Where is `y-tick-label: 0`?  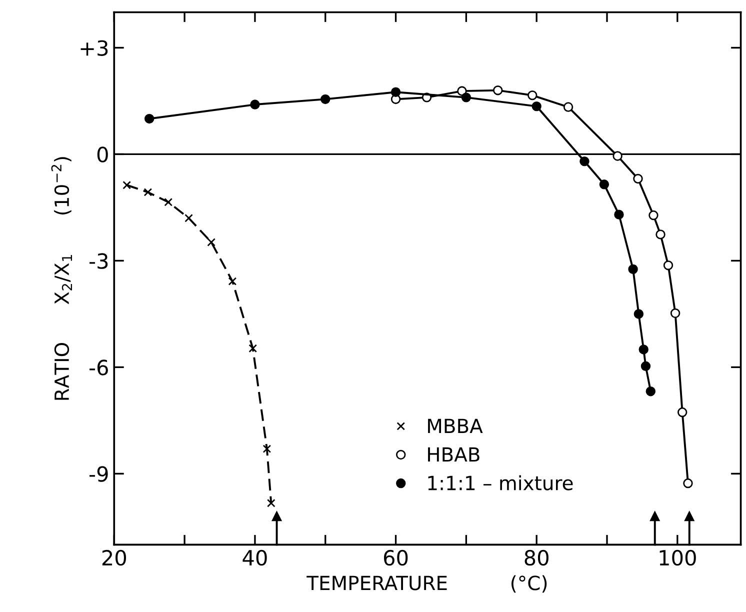 y-tick-label: 0 is located at coordinates (102, 154).